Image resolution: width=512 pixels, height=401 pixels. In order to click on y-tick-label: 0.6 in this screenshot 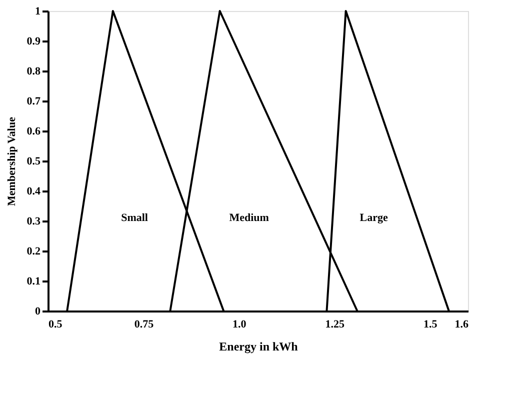, I will do `click(33, 132)`.